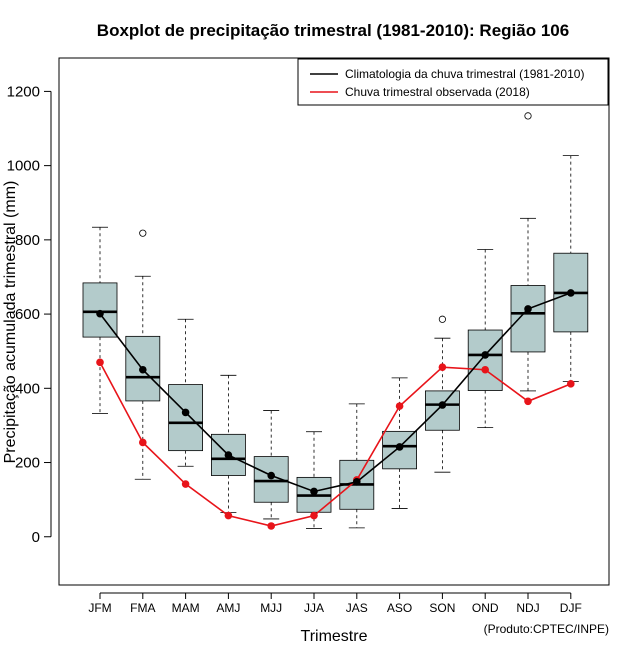  Describe the element at coordinates (334, 636) in the screenshot. I see `x-axis-label: Trimestre` at that location.